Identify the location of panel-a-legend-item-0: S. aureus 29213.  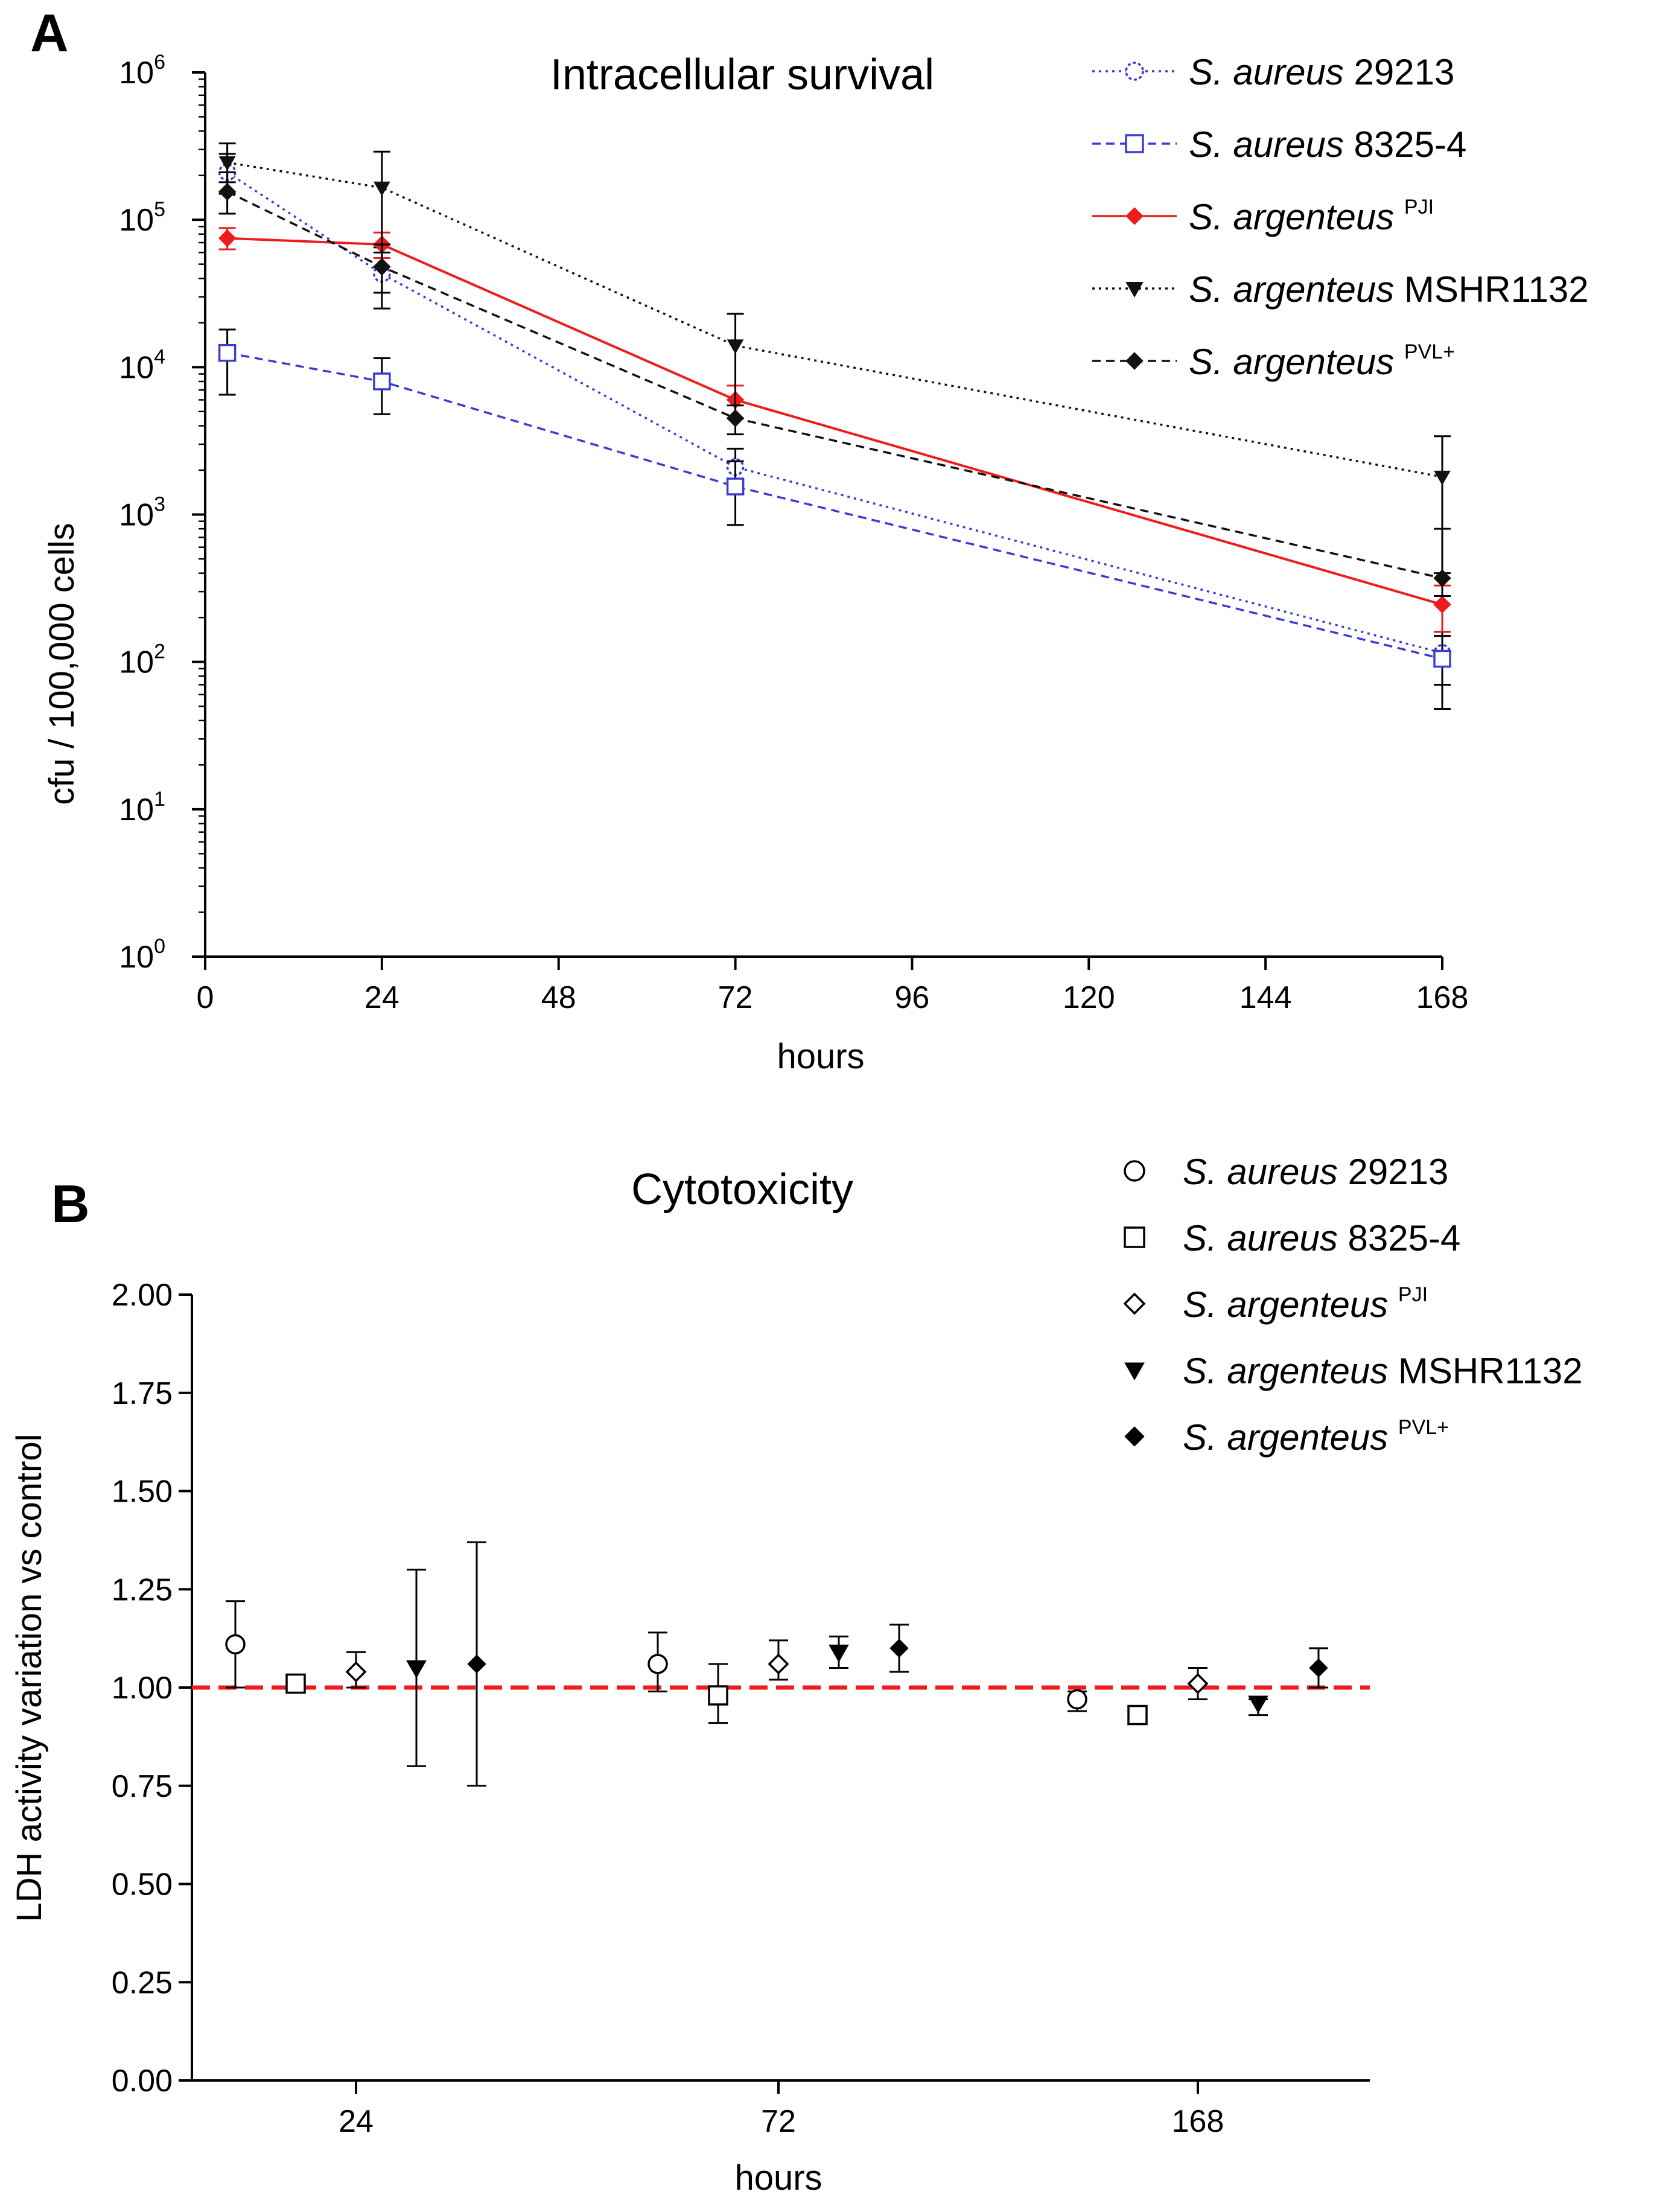
(1273, 72).